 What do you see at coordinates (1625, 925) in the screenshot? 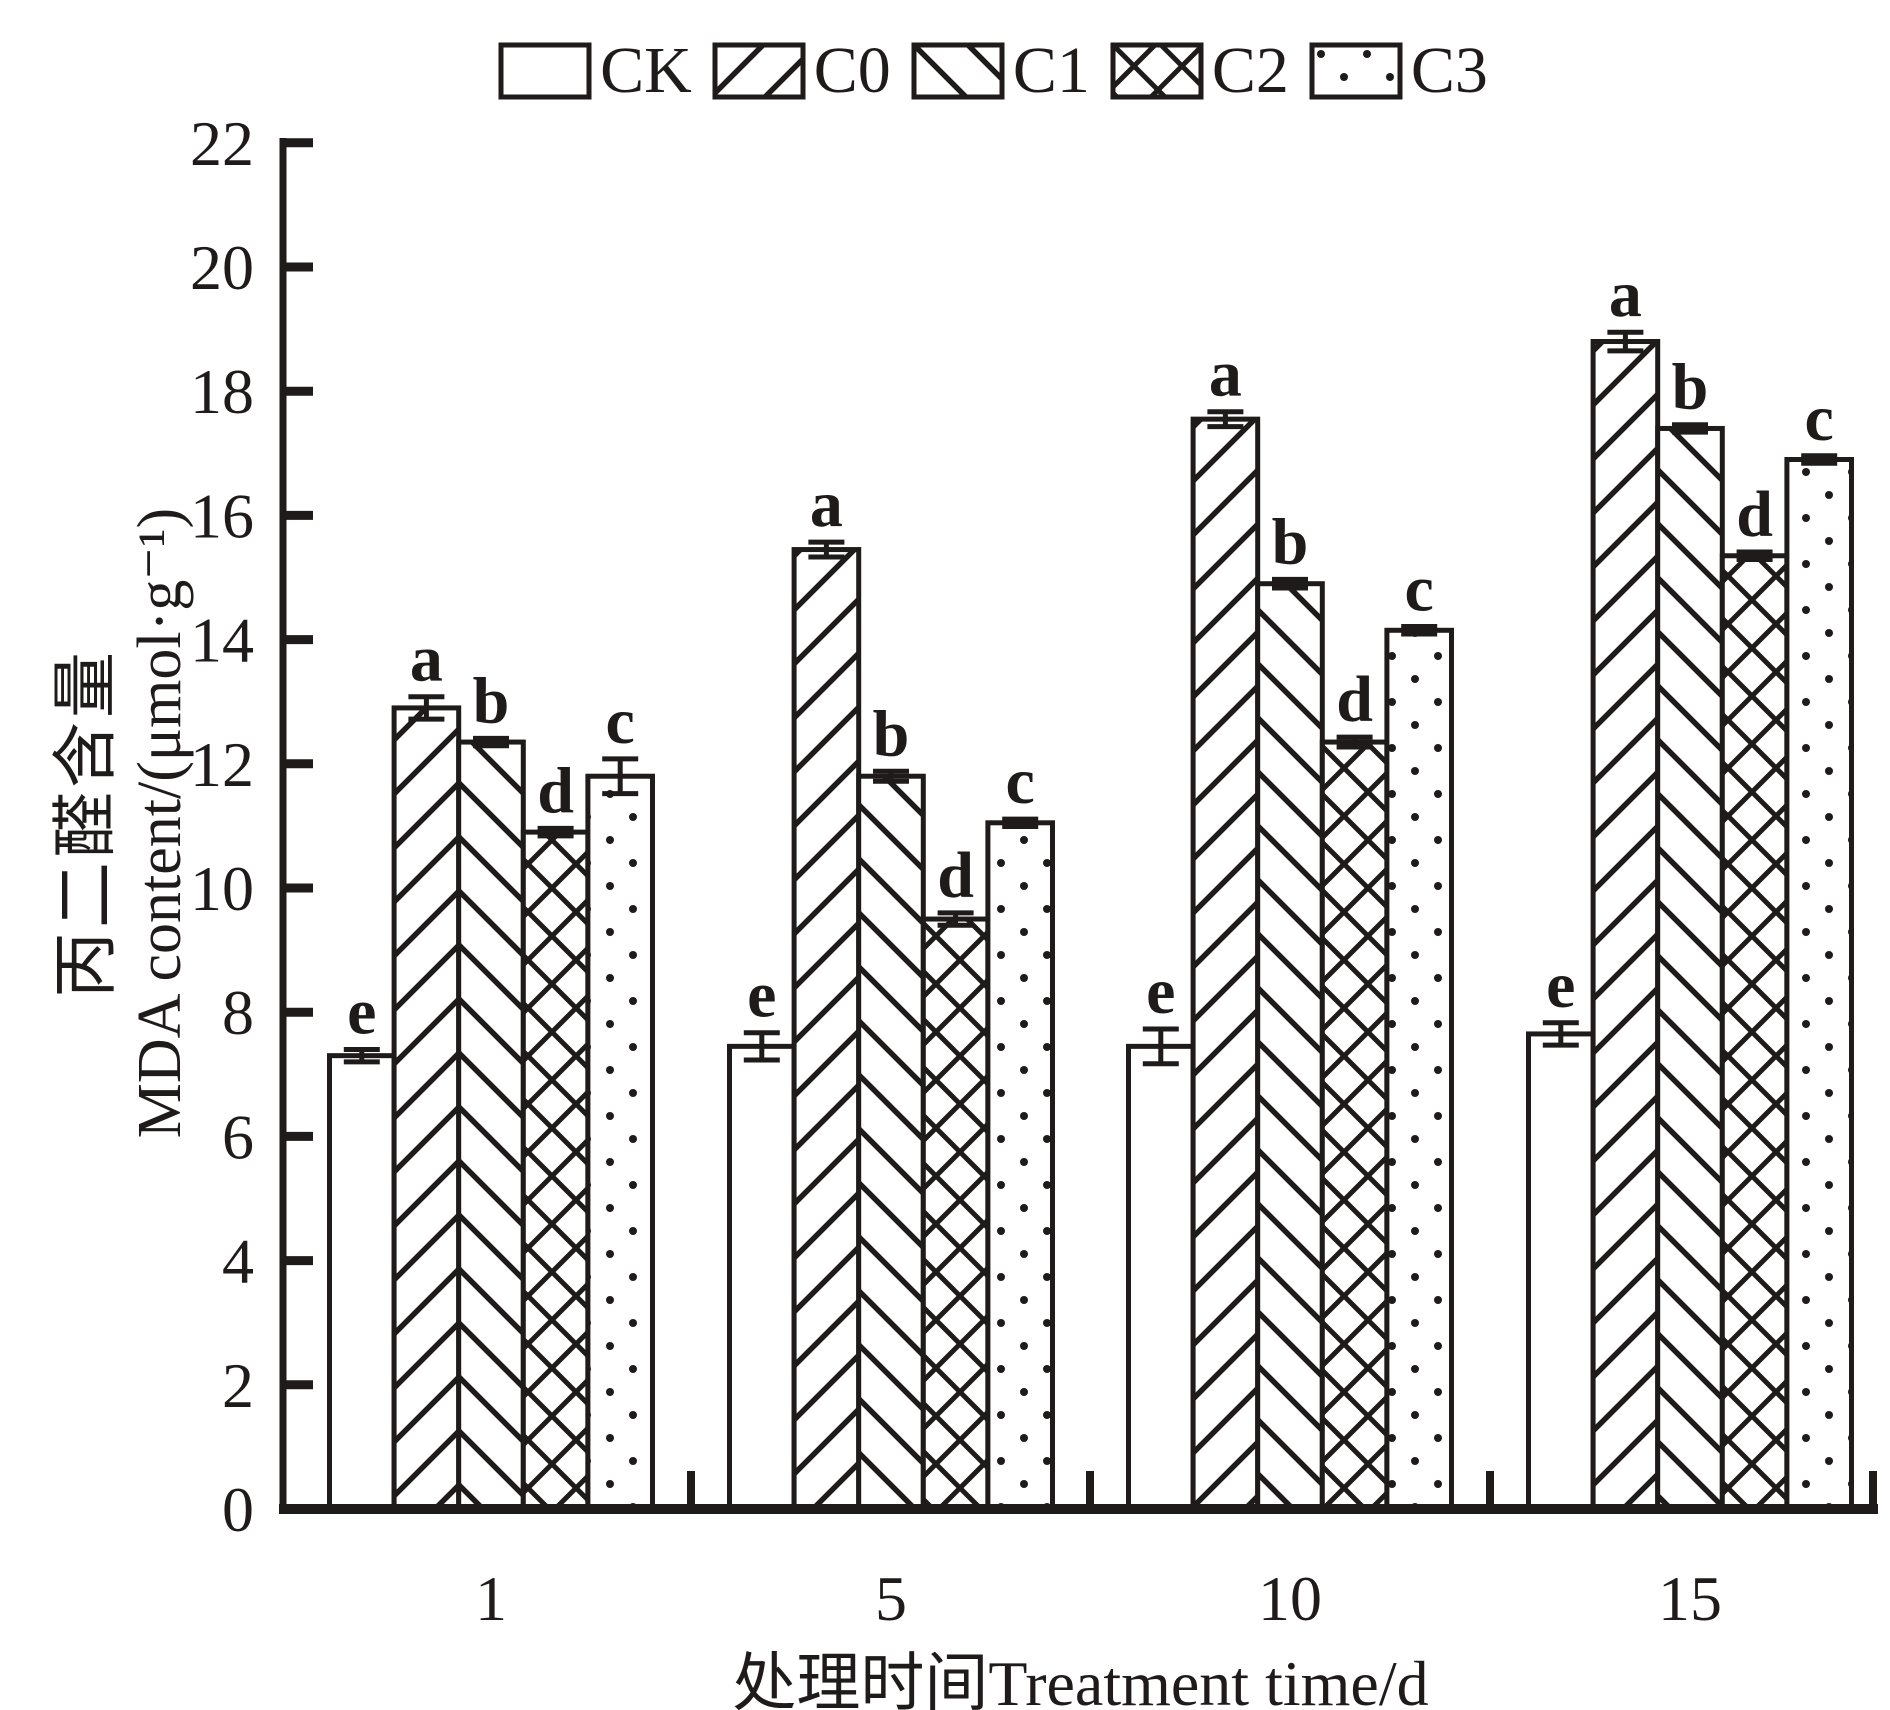
I see `bar-C0-day15` at bounding box center [1625, 925].